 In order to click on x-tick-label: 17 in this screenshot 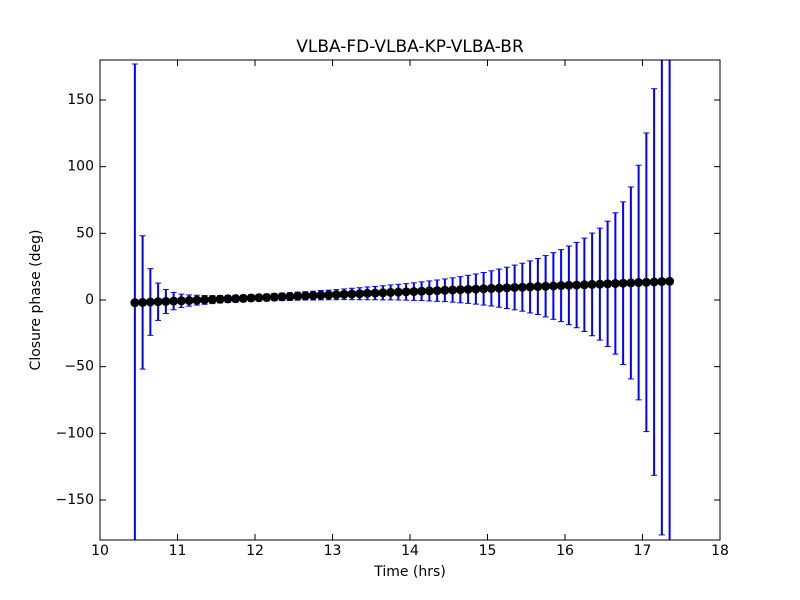, I will do `click(643, 551)`.